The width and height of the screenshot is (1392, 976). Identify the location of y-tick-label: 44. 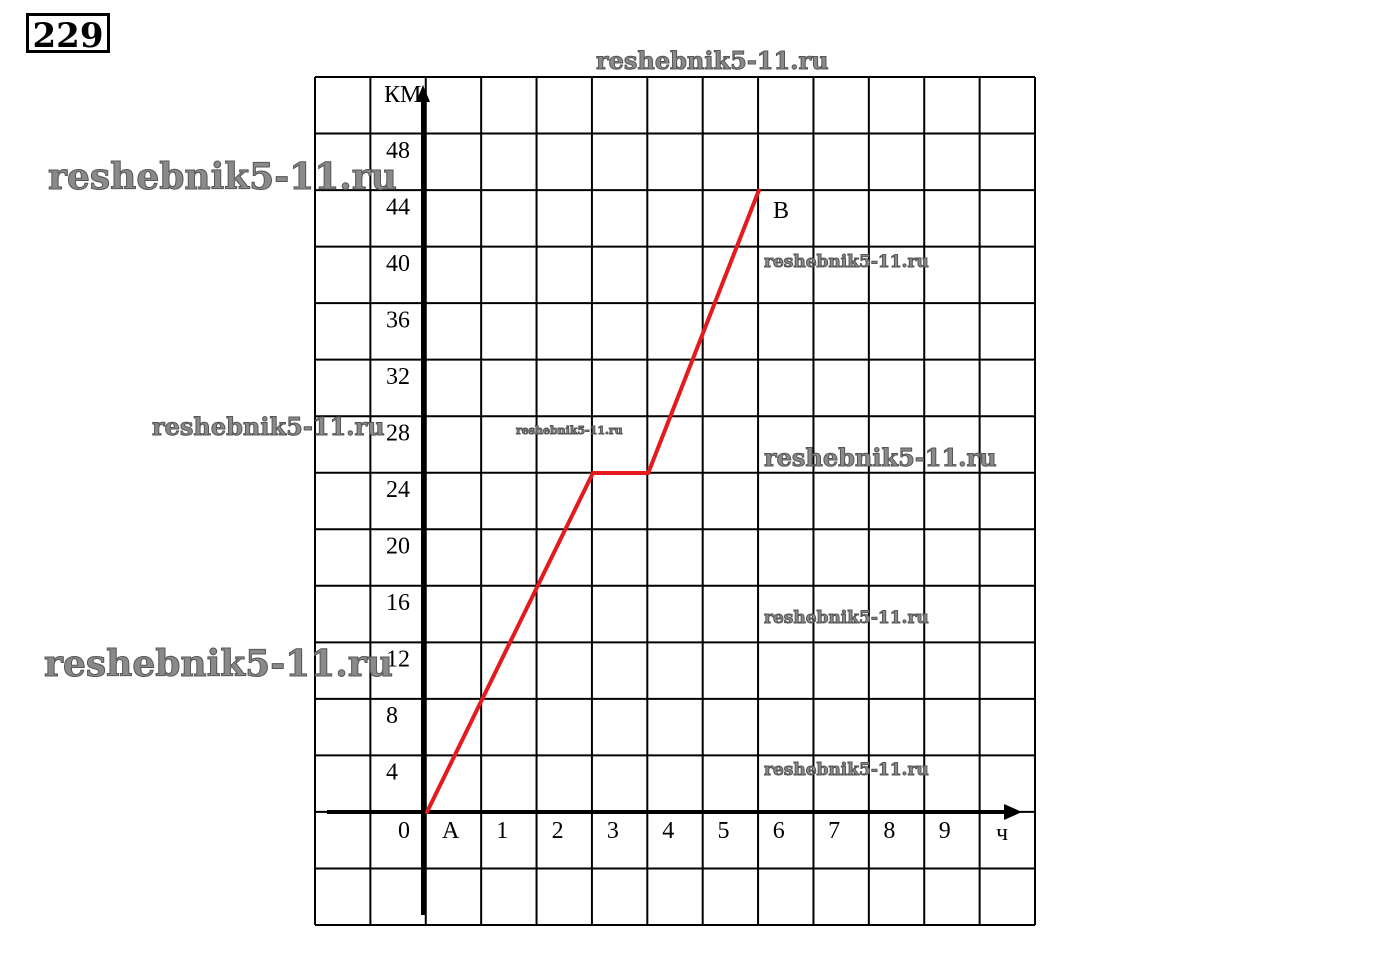
(398, 208).